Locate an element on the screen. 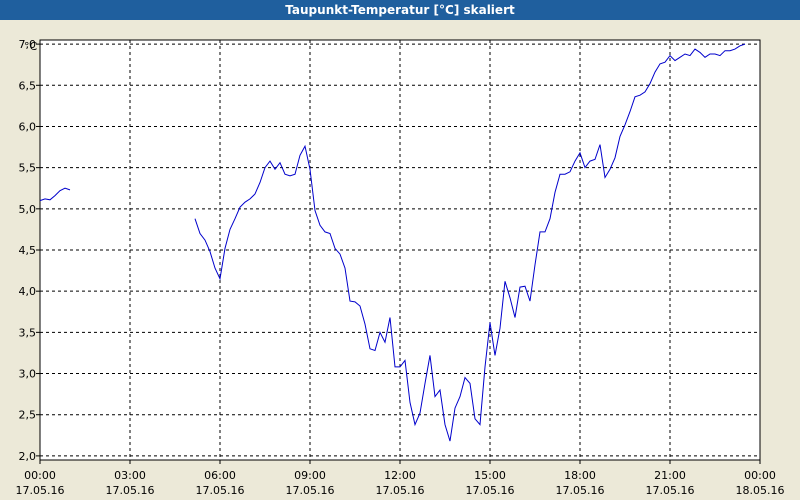  x-tick-time-label: 03:00 is located at coordinates (130, 475).